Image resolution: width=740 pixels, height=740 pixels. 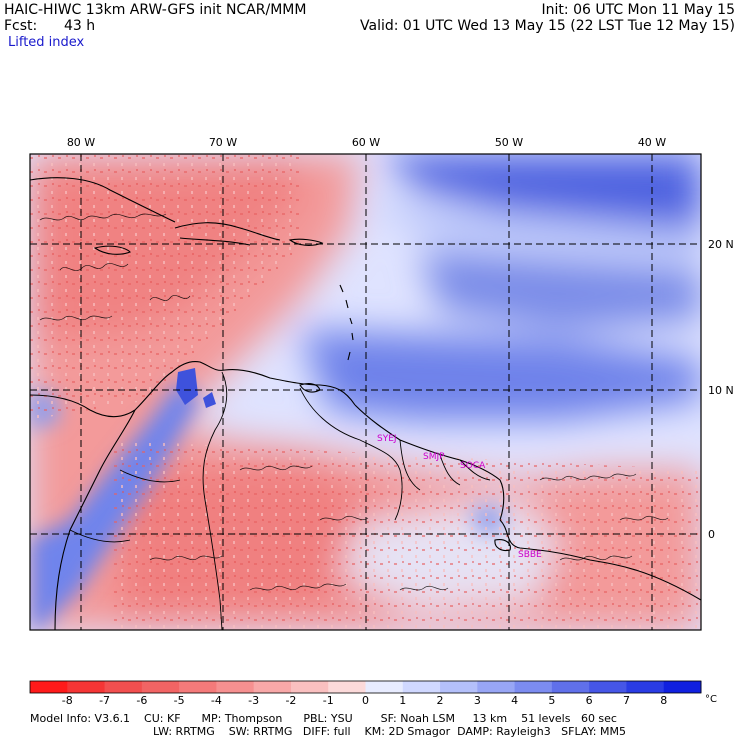 I want to click on colorbar-tick-label: -2, so click(x=290, y=700).